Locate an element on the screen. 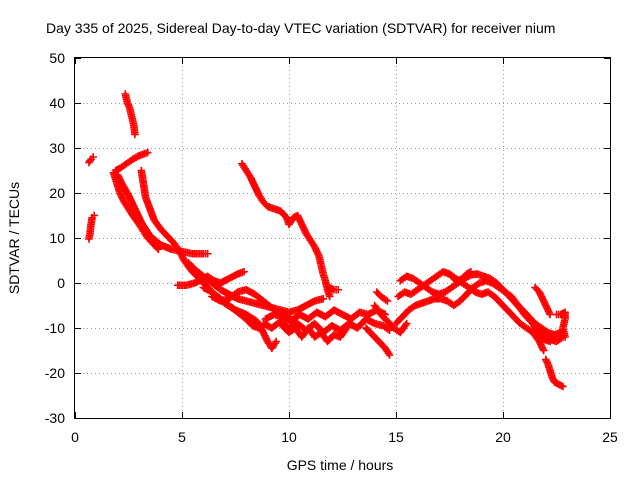 Image resolution: width=640 pixels, height=480 pixels. x-tick-label: 15 is located at coordinates (396, 437).